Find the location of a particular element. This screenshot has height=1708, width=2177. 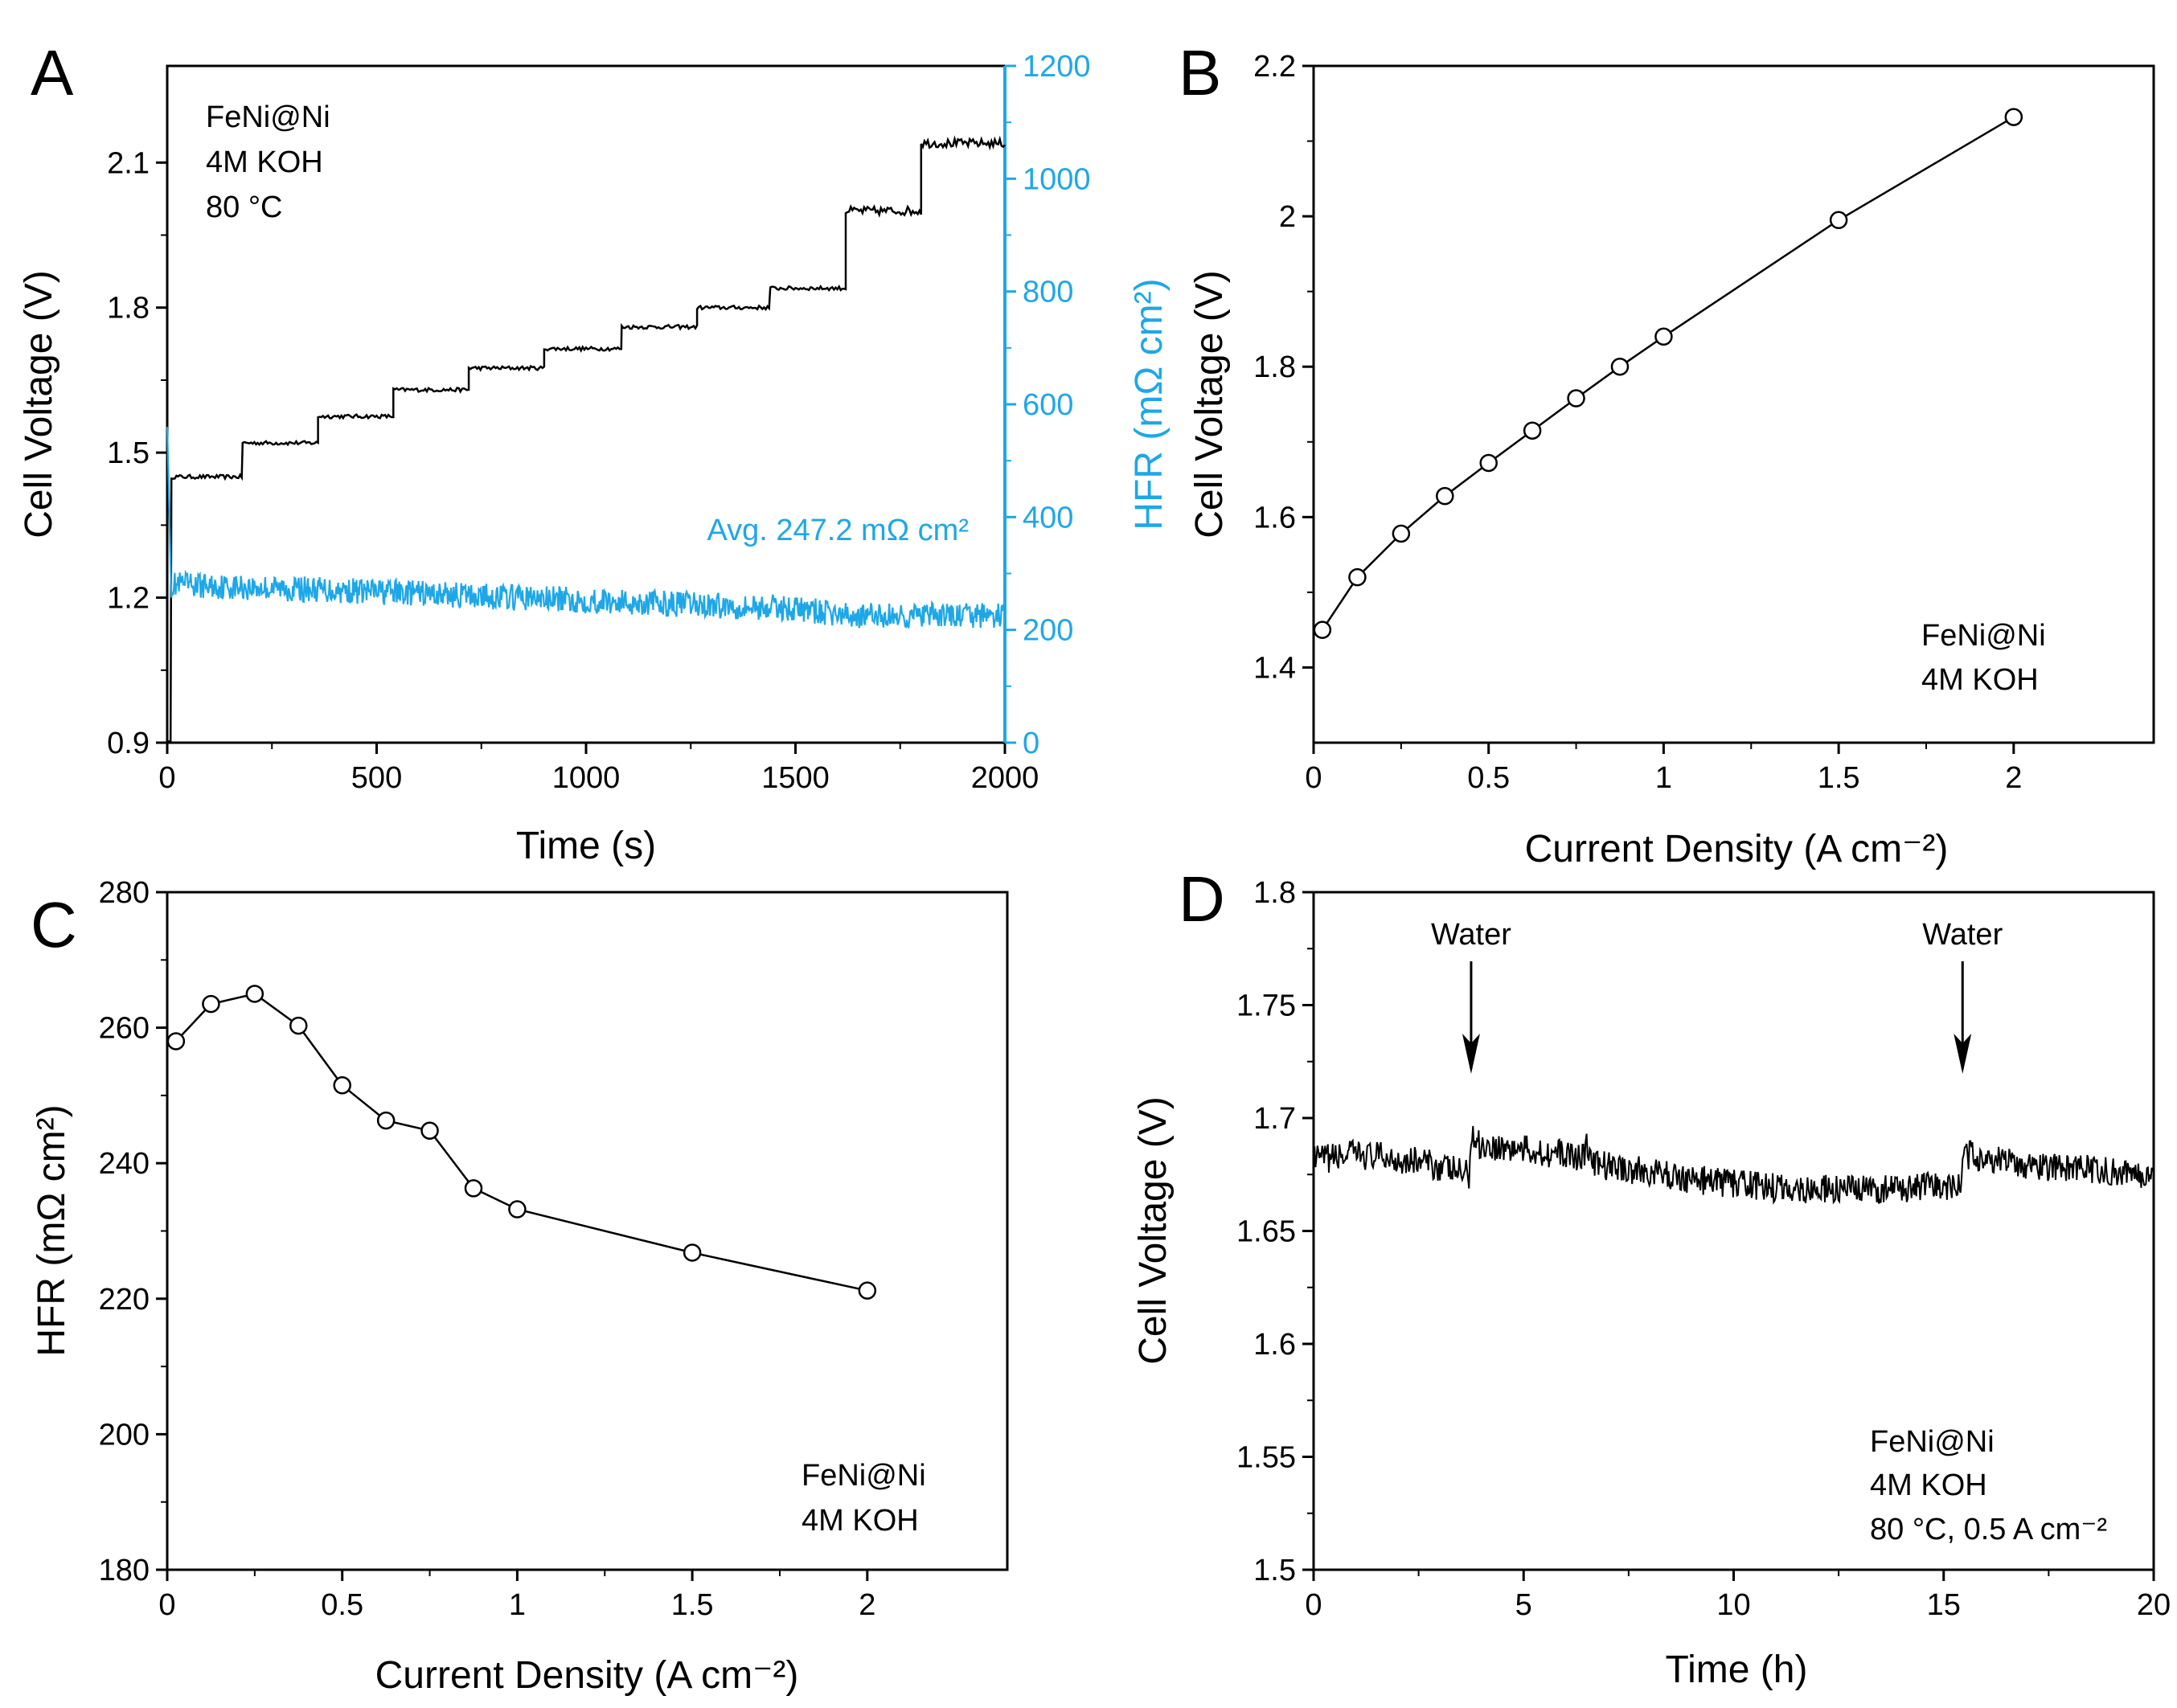

x-tick-label-b: 2 is located at coordinates (2014, 778).